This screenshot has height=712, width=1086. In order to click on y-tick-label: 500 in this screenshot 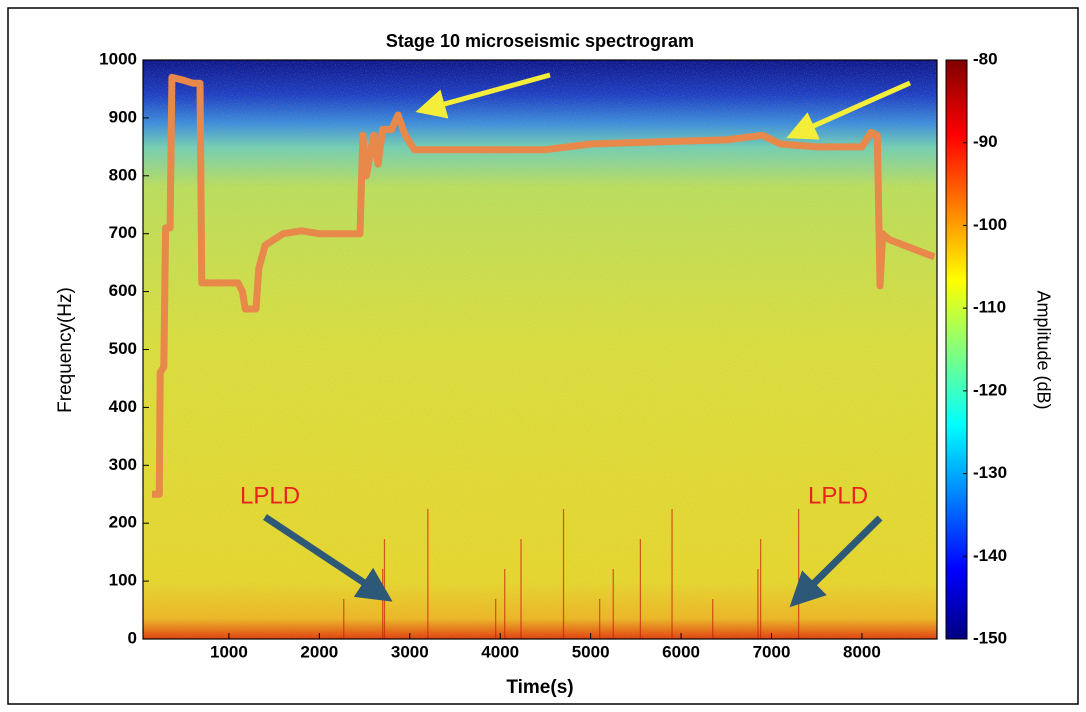, I will do `click(123, 348)`.